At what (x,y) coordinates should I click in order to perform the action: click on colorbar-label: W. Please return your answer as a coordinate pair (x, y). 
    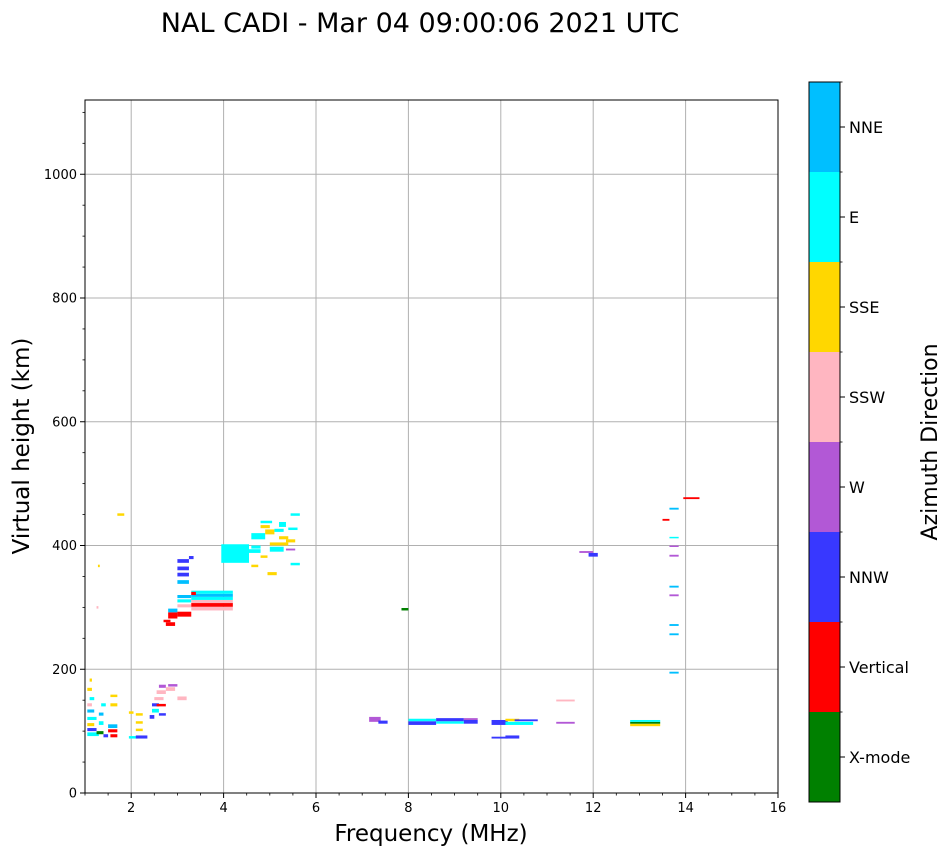
    Looking at the image, I should click on (857, 487).